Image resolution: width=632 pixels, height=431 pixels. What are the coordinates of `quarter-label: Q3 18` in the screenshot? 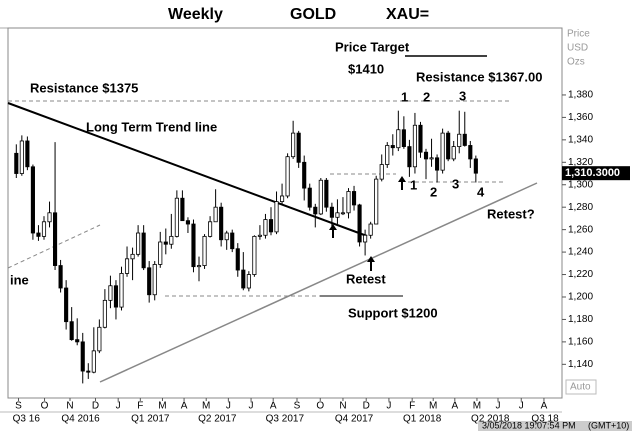 It's located at (545, 419).